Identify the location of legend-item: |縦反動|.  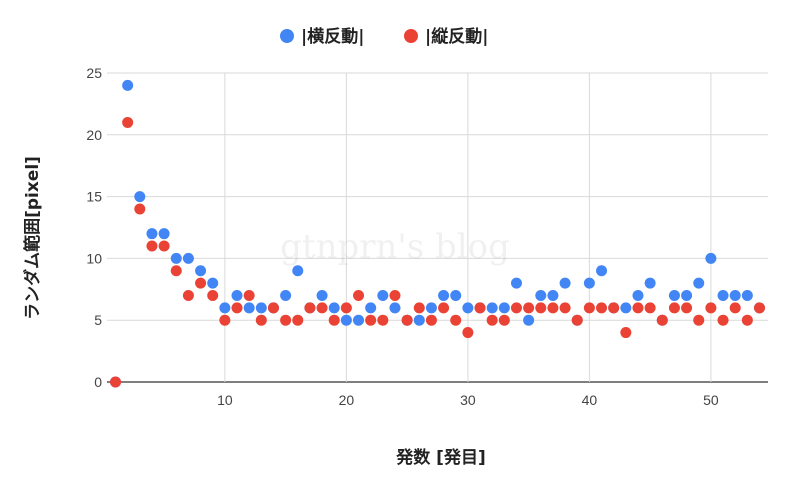
(446, 36).